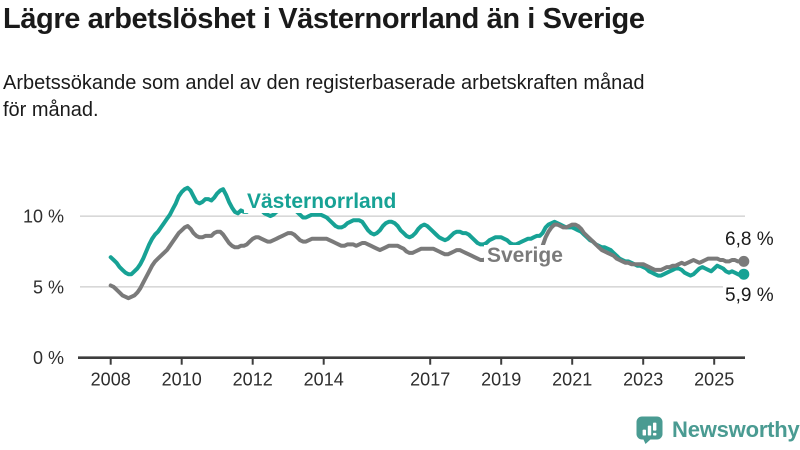 Image resolution: width=800 pixels, height=450 pixels. I want to click on x-tick-label: 2017, so click(430, 380).